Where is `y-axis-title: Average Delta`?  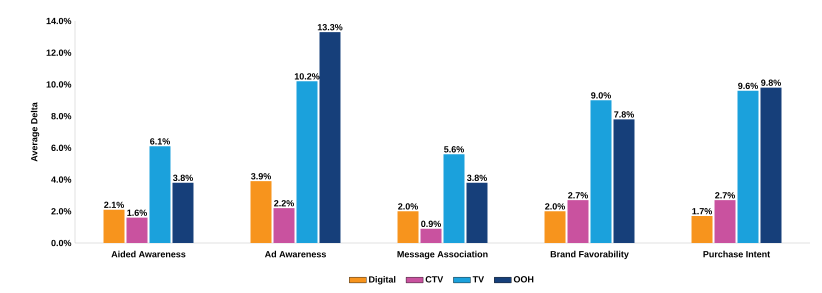 y-axis-title: Average Delta is located at coordinates (35, 132).